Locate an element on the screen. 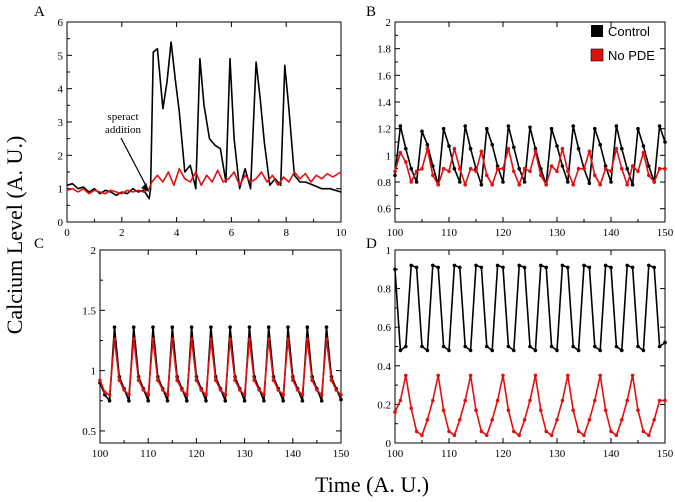  legend-label-no-pde: No PDE is located at coordinates (631, 55).